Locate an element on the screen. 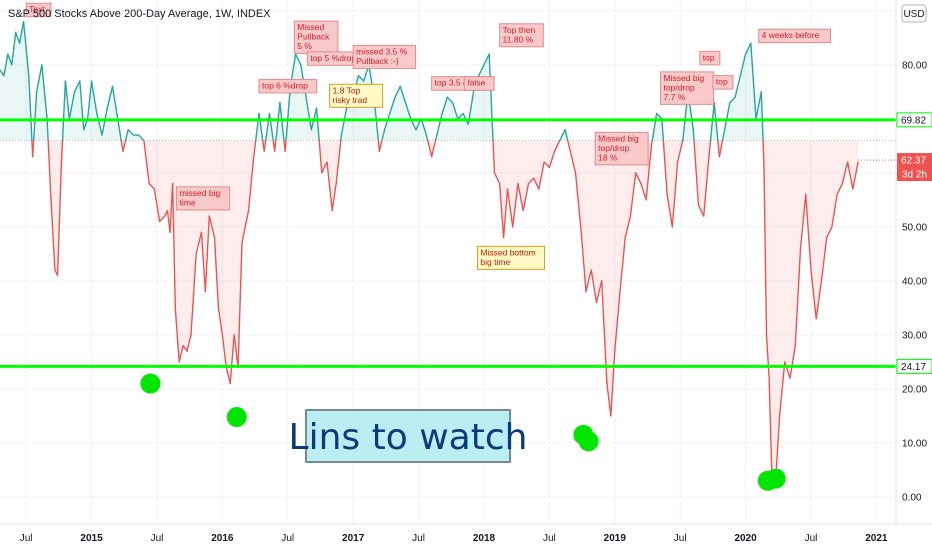  callout-box is located at coordinates (408, 436).